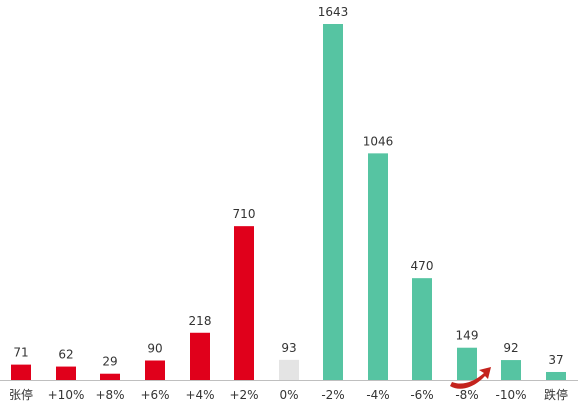  What do you see at coordinates (377, 395) in the screenshot?
I see `x-tick-label-8: -4%` at bounding box center [377, 395].